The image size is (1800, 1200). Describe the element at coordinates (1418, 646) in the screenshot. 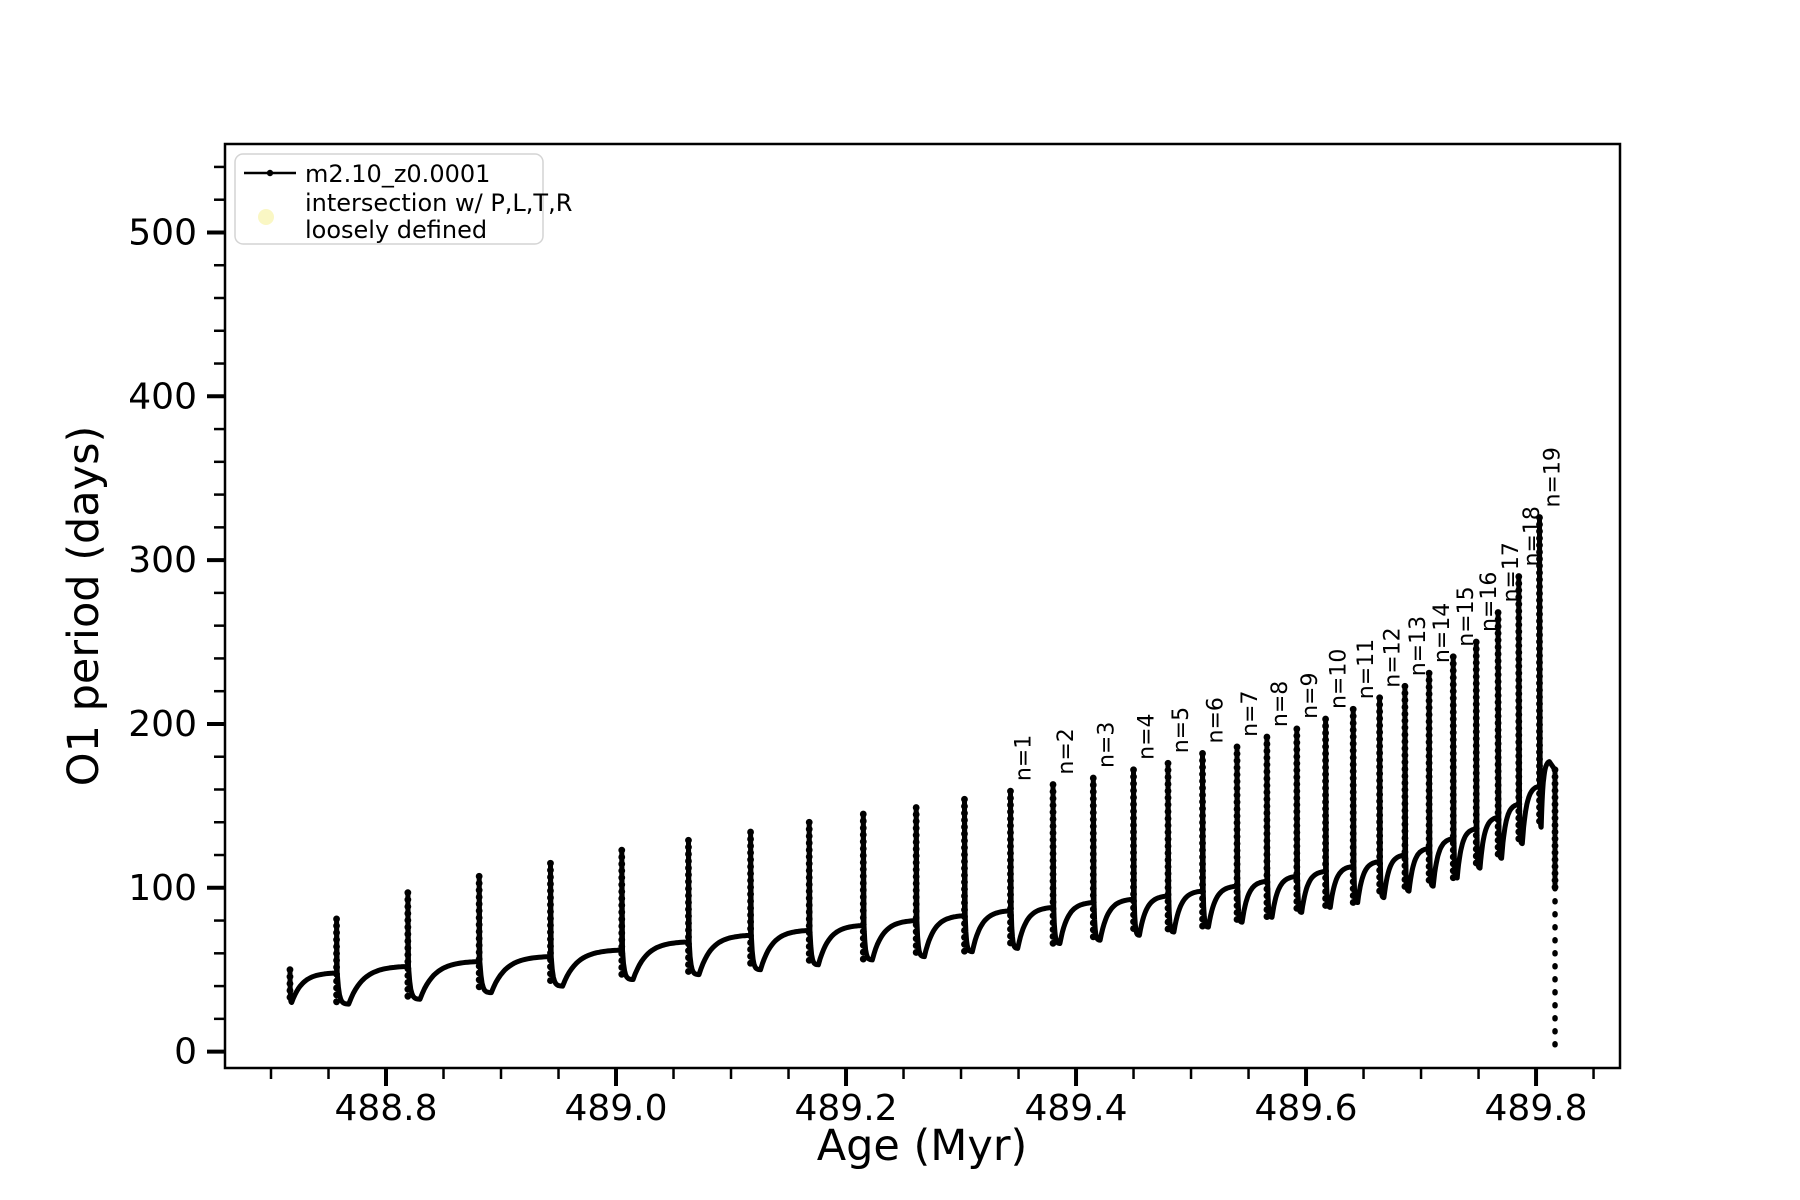

I see `spike-label-n-13: n=13` at that location.